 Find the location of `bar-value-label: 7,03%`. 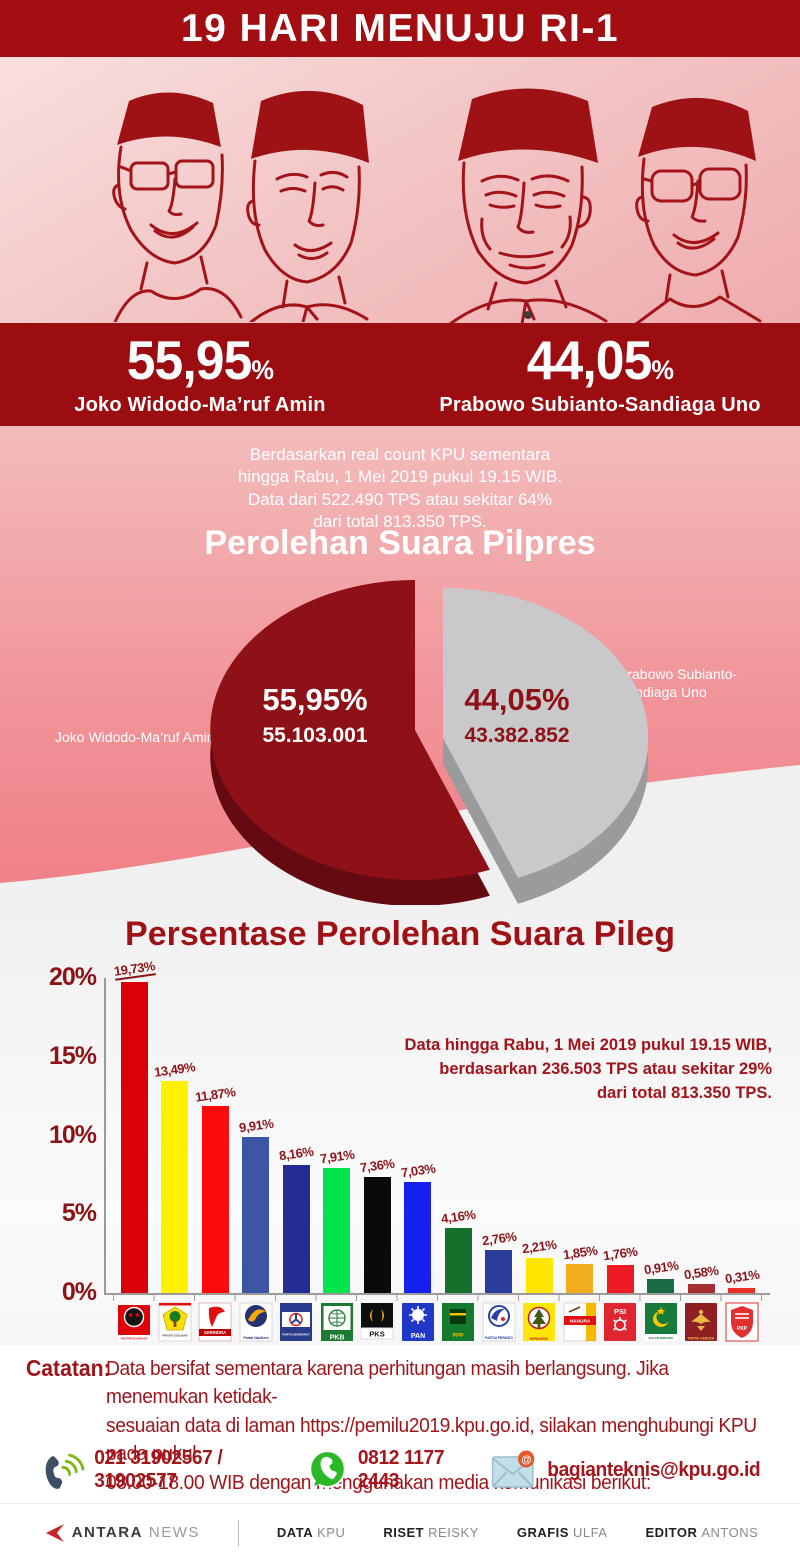

bar-value-label: 7,03% is located at coordinates (417, 1170).